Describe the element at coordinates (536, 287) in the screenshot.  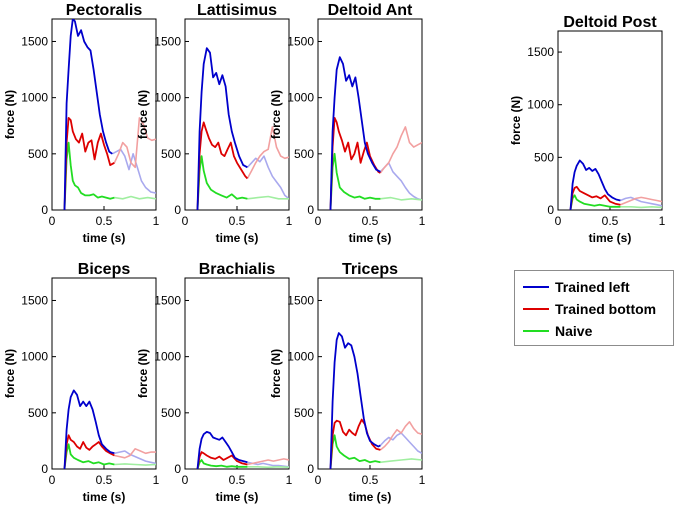
I see `legend-swatch-trained-left` at that location.